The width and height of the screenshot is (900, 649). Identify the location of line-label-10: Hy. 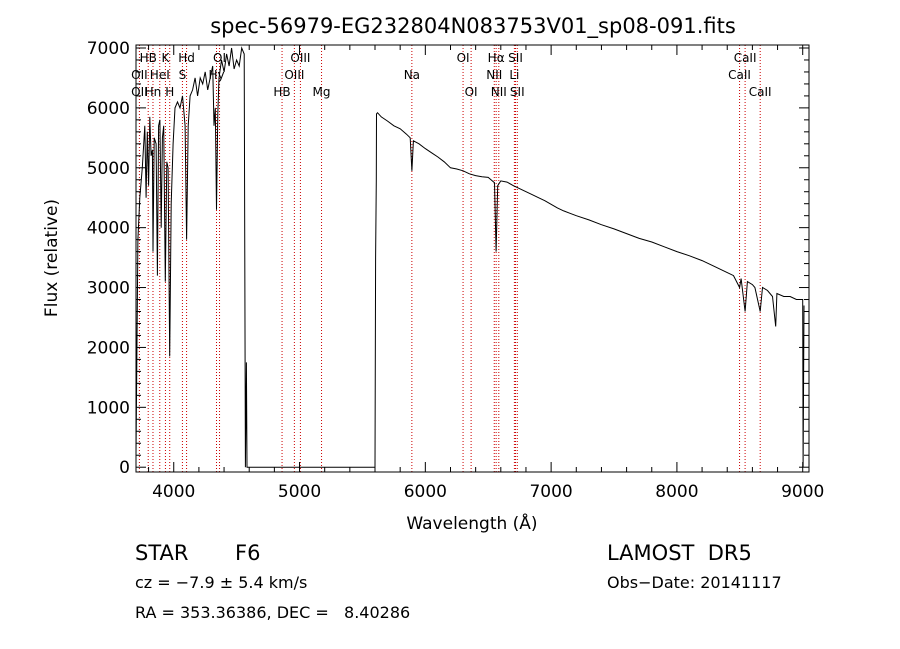
(216, 75).